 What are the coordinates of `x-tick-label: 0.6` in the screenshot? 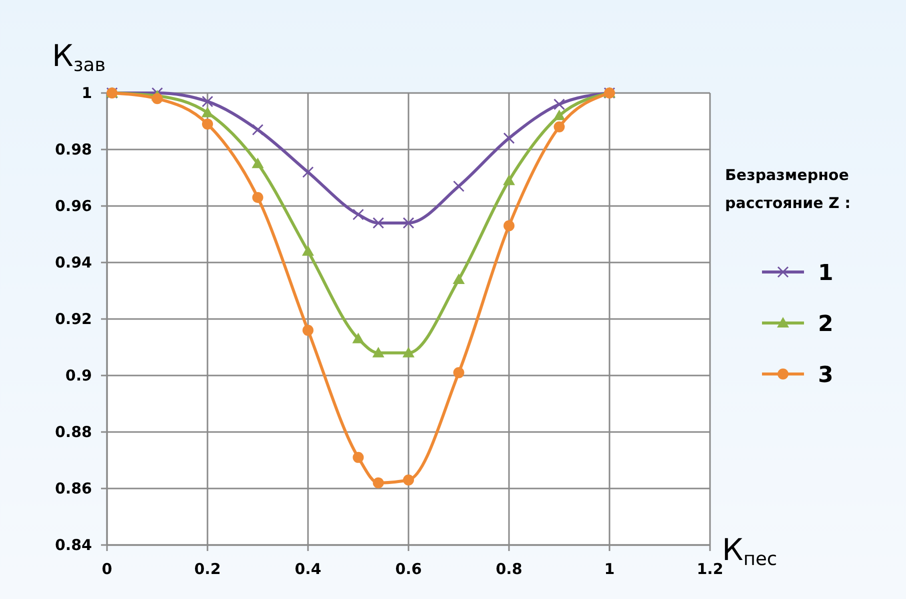 It's located at (408, 569).